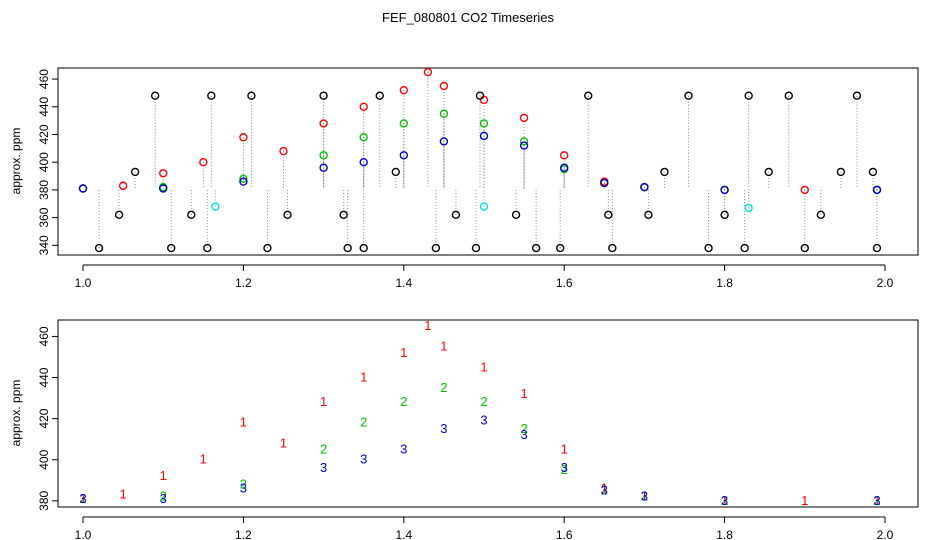 This screenshot has height=540, width=936. I want to click on bottom-y-axis: 380 400 420 440 460, so click(48, 418).